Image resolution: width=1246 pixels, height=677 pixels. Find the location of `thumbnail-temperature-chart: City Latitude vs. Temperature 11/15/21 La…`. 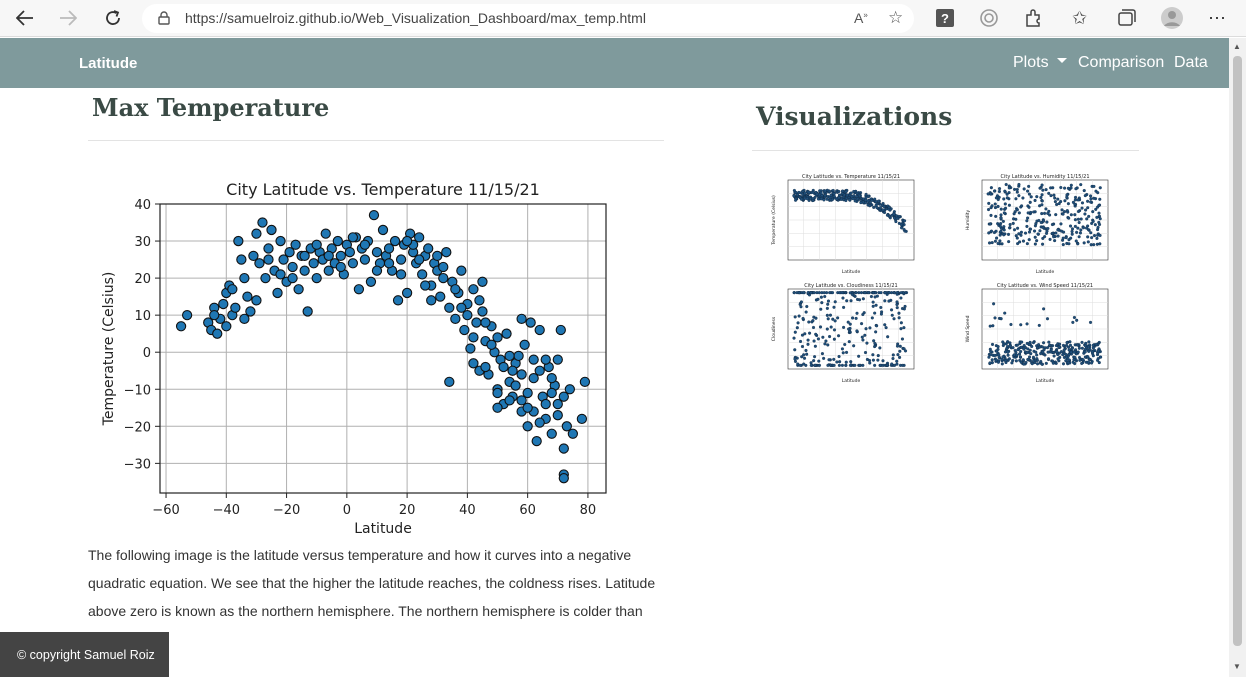

thumbnail-temperature-chart: City Latitude vs. Temperature 11/15/21 La… is located at coordinates (844, 224).